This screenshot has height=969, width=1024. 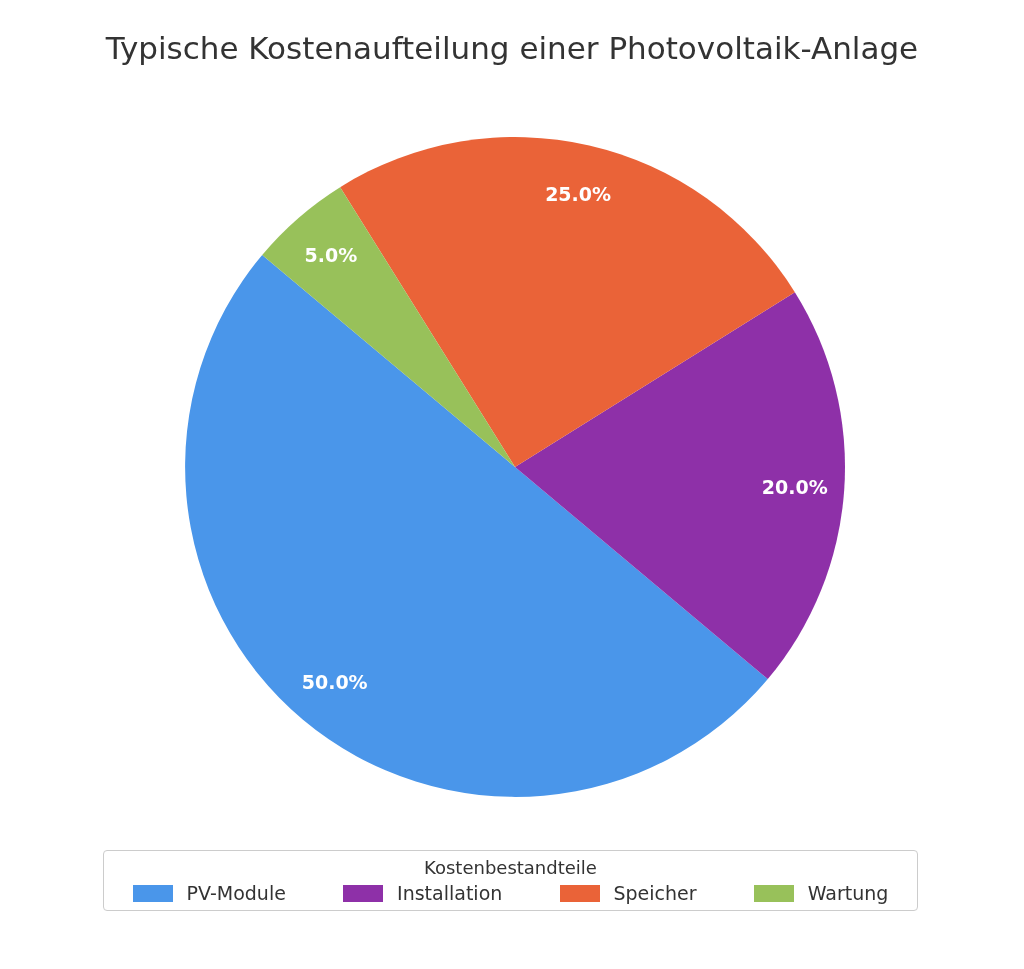 What do you see at coordinates (331, 255) in the screenshot?
I see `data-label: 5.0%` at bounding box center [331, 255].